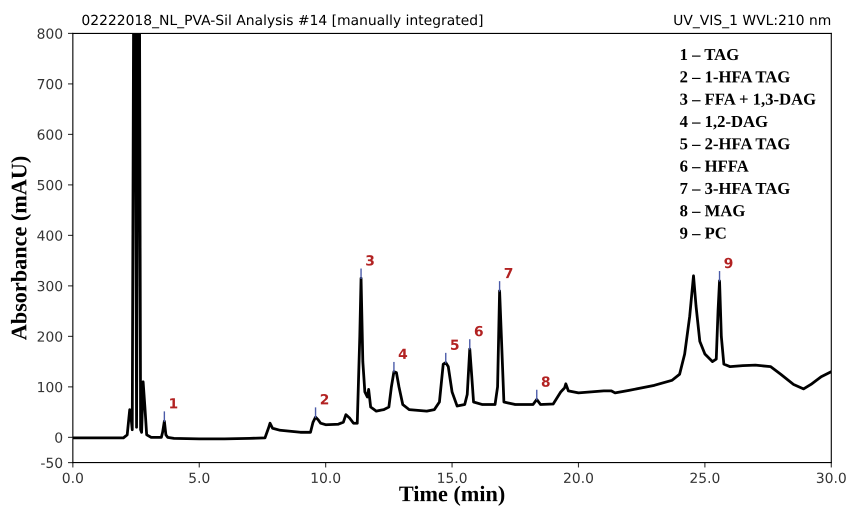  What do you see at coordinates (58, 437) in the screenshot?
I see `y-tick-label: 0` at bounding box center [58, 437].